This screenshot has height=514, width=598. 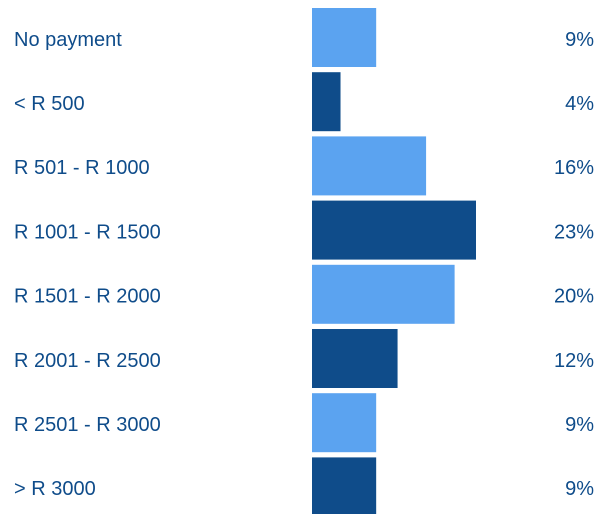 I want to click on category-label: > R 3000, so click(x=55, y=489).